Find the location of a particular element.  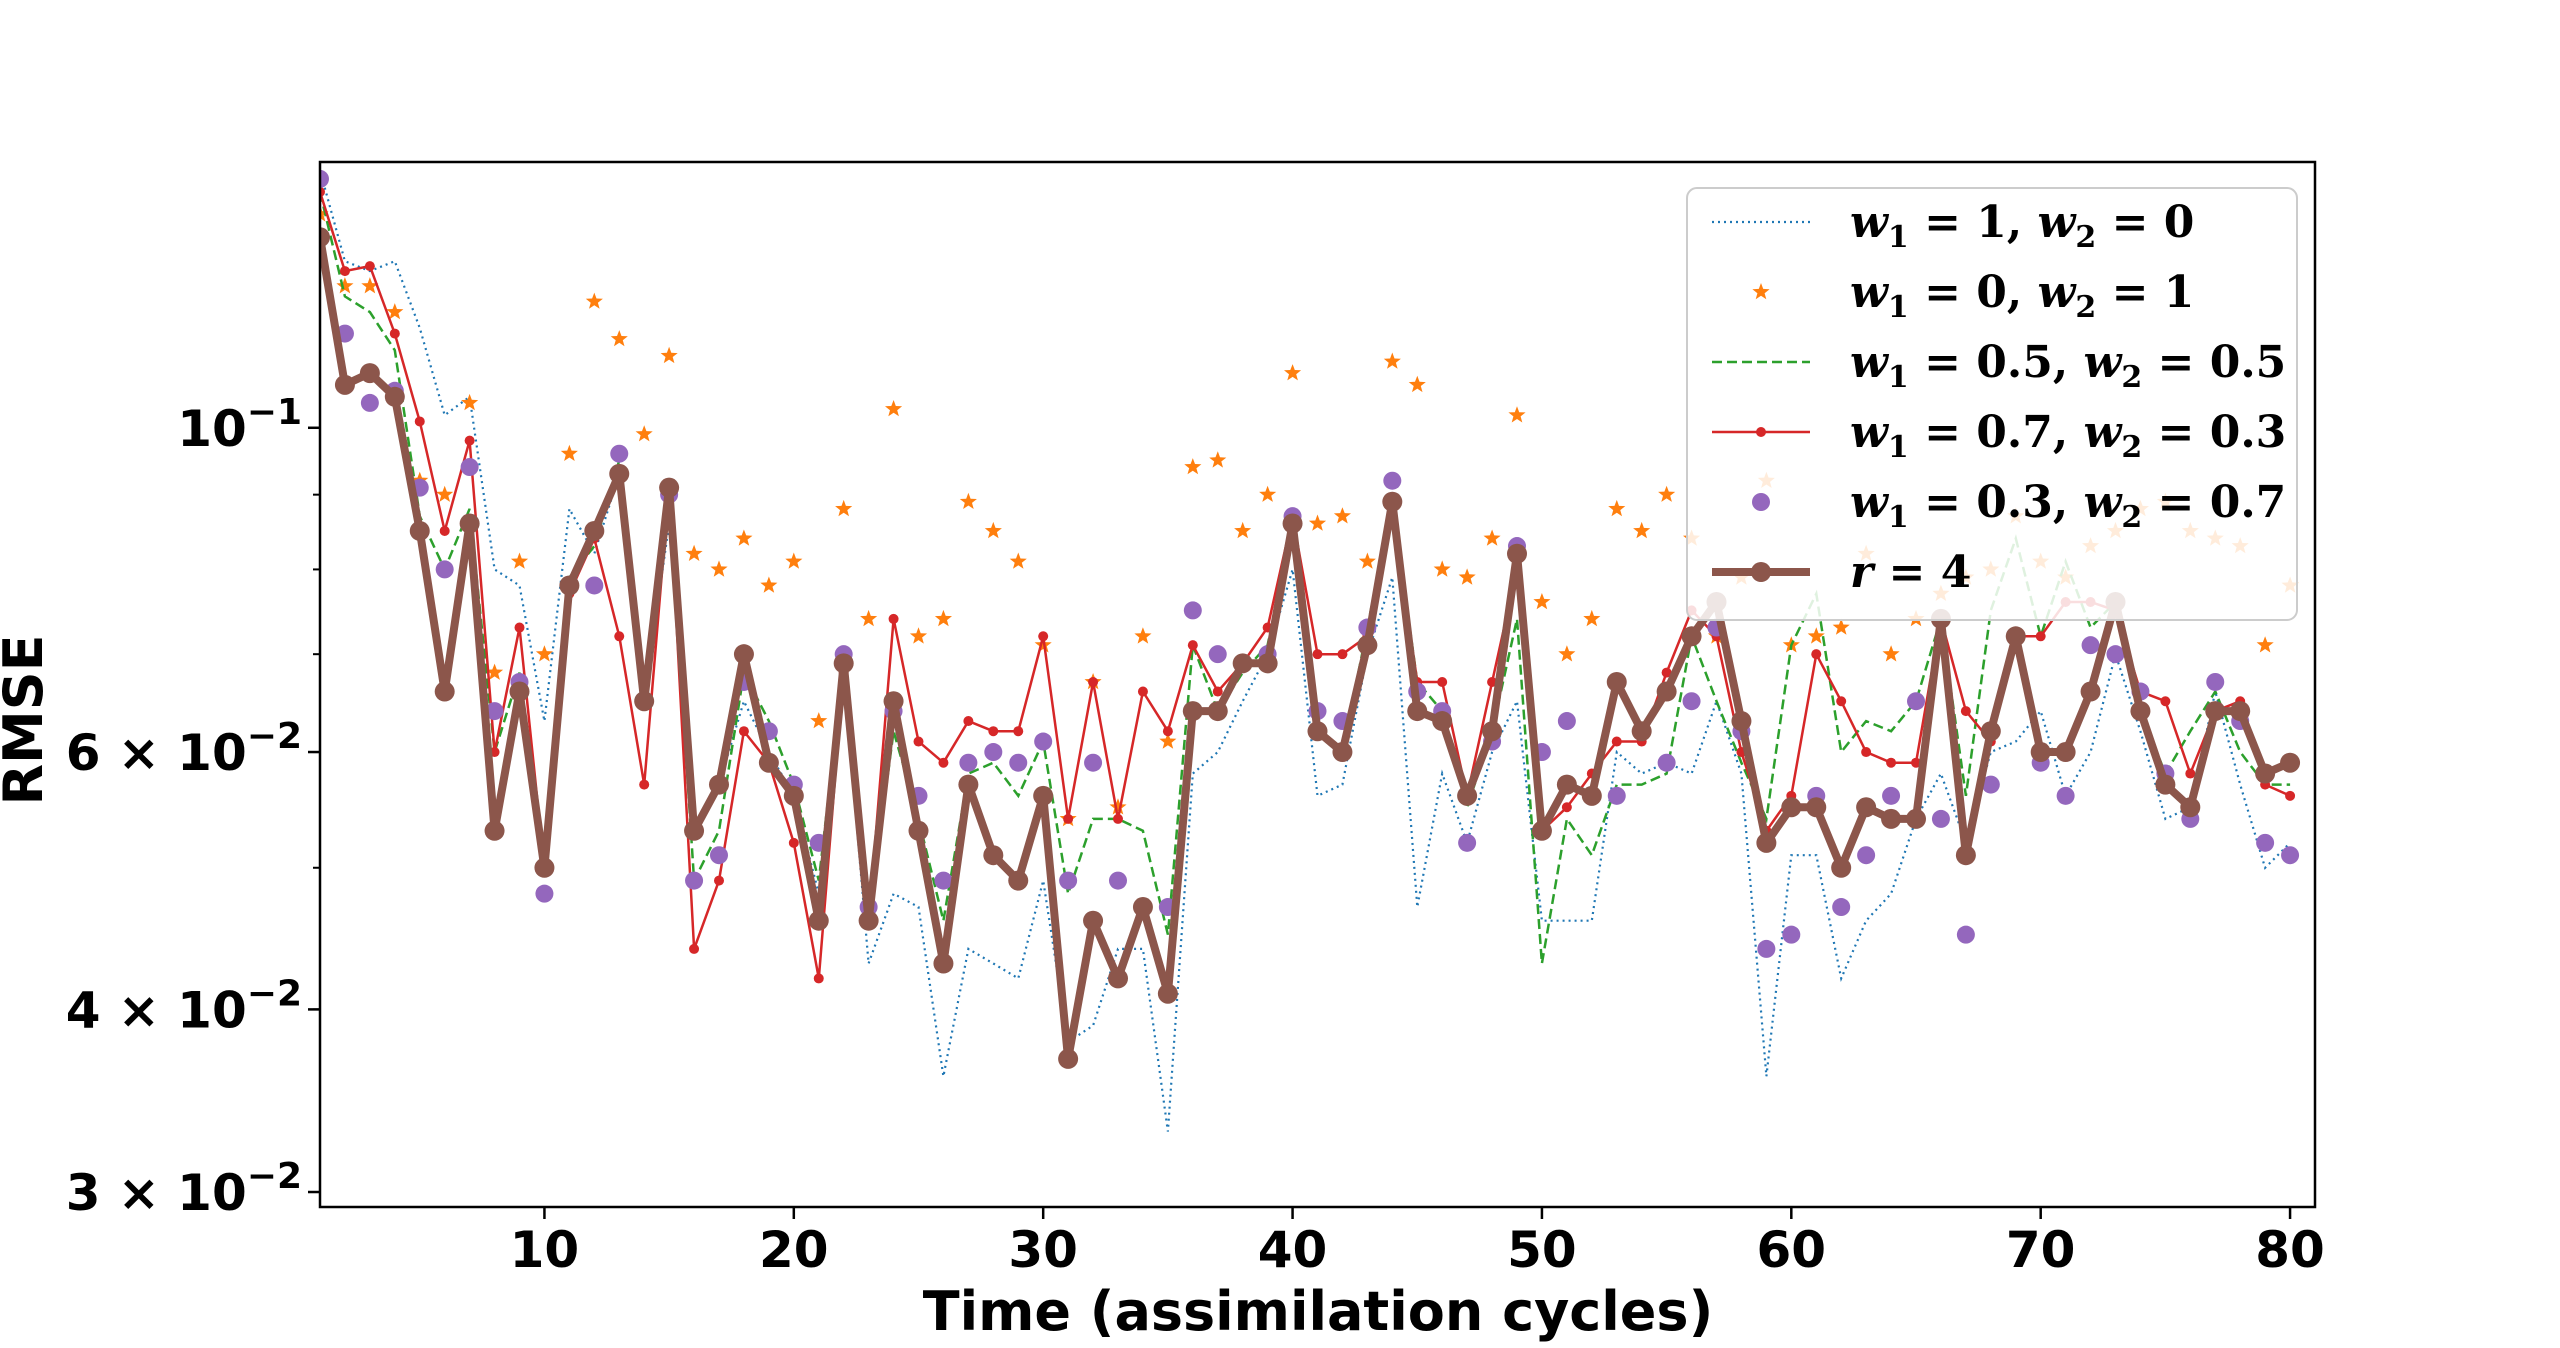

legend-item-w1-0-3-w2-0-7: w1 = 0.3, w2 = 0.7 is located at coordinates (2019, 506).